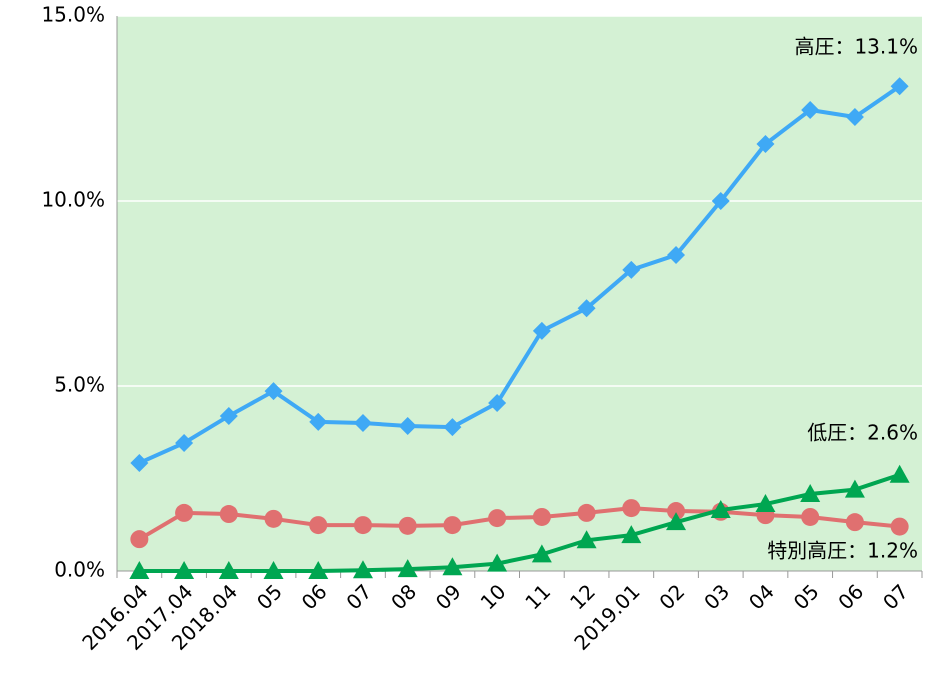  Describe the element at coordinates (582, 596) in the screenshot. I see `x-tick-label: 12` at that location.